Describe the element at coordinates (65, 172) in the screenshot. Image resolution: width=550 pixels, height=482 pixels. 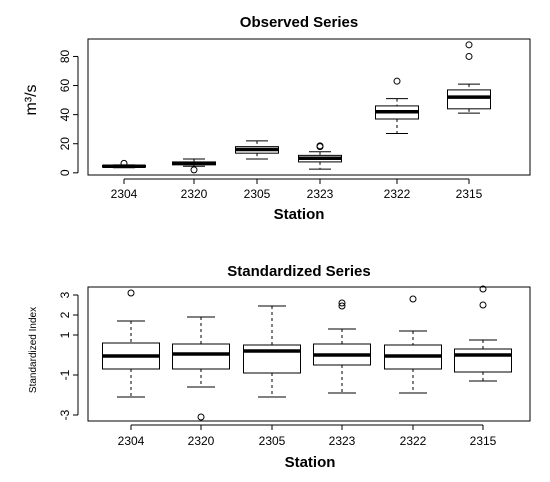
I see `y-tick-label: 0` at that location.